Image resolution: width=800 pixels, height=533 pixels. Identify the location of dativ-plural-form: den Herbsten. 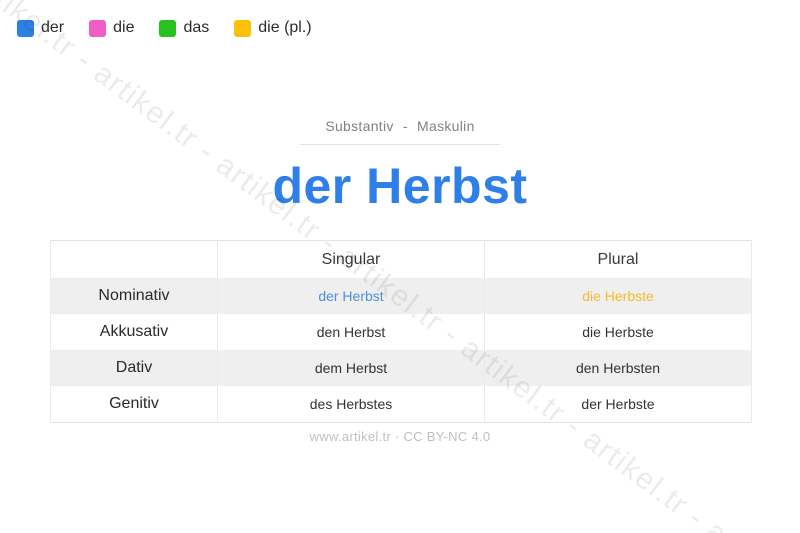
(618, 368).